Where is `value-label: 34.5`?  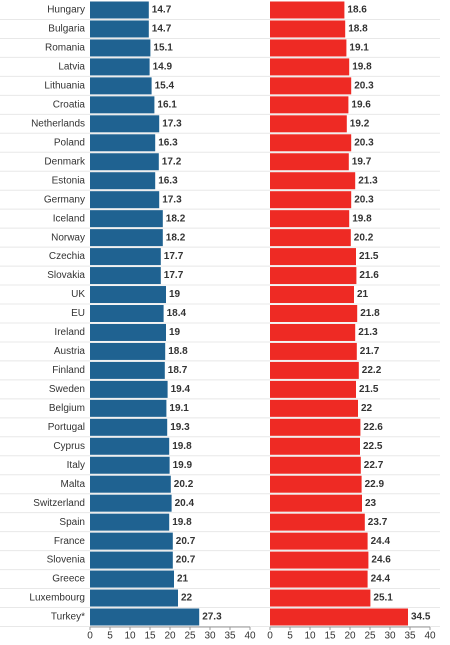
value-label: 34.5 is located at coordinates (421, 617).